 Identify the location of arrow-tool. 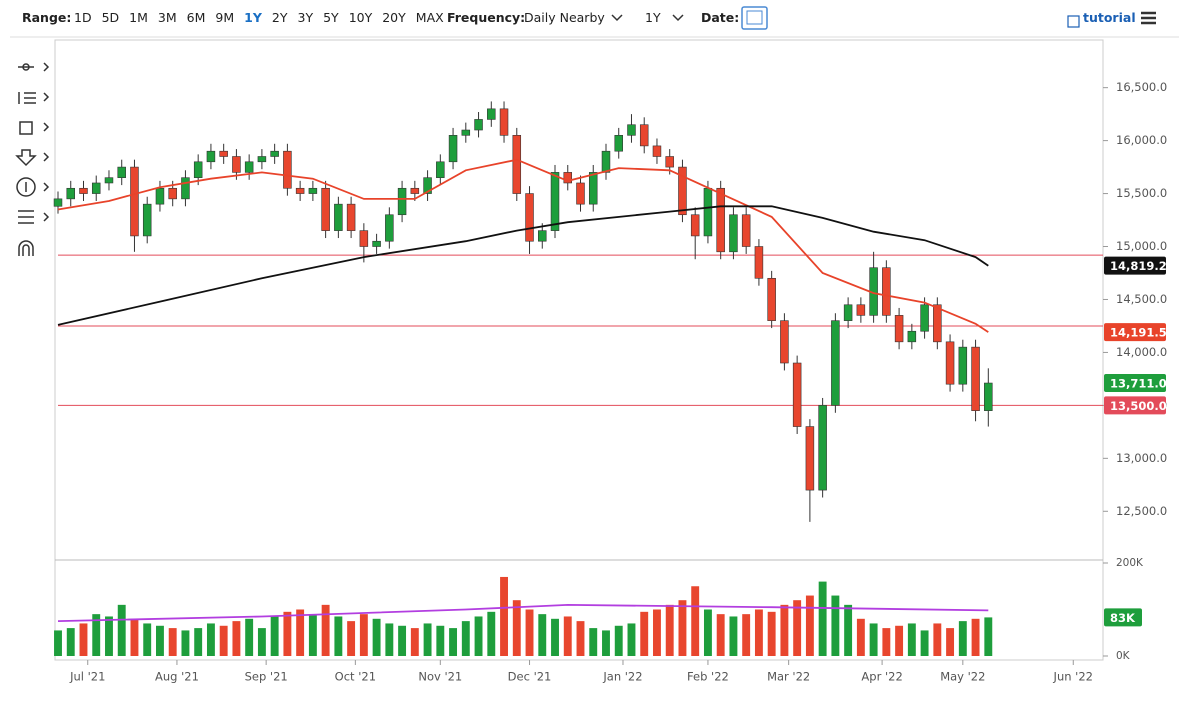
(32, 158).